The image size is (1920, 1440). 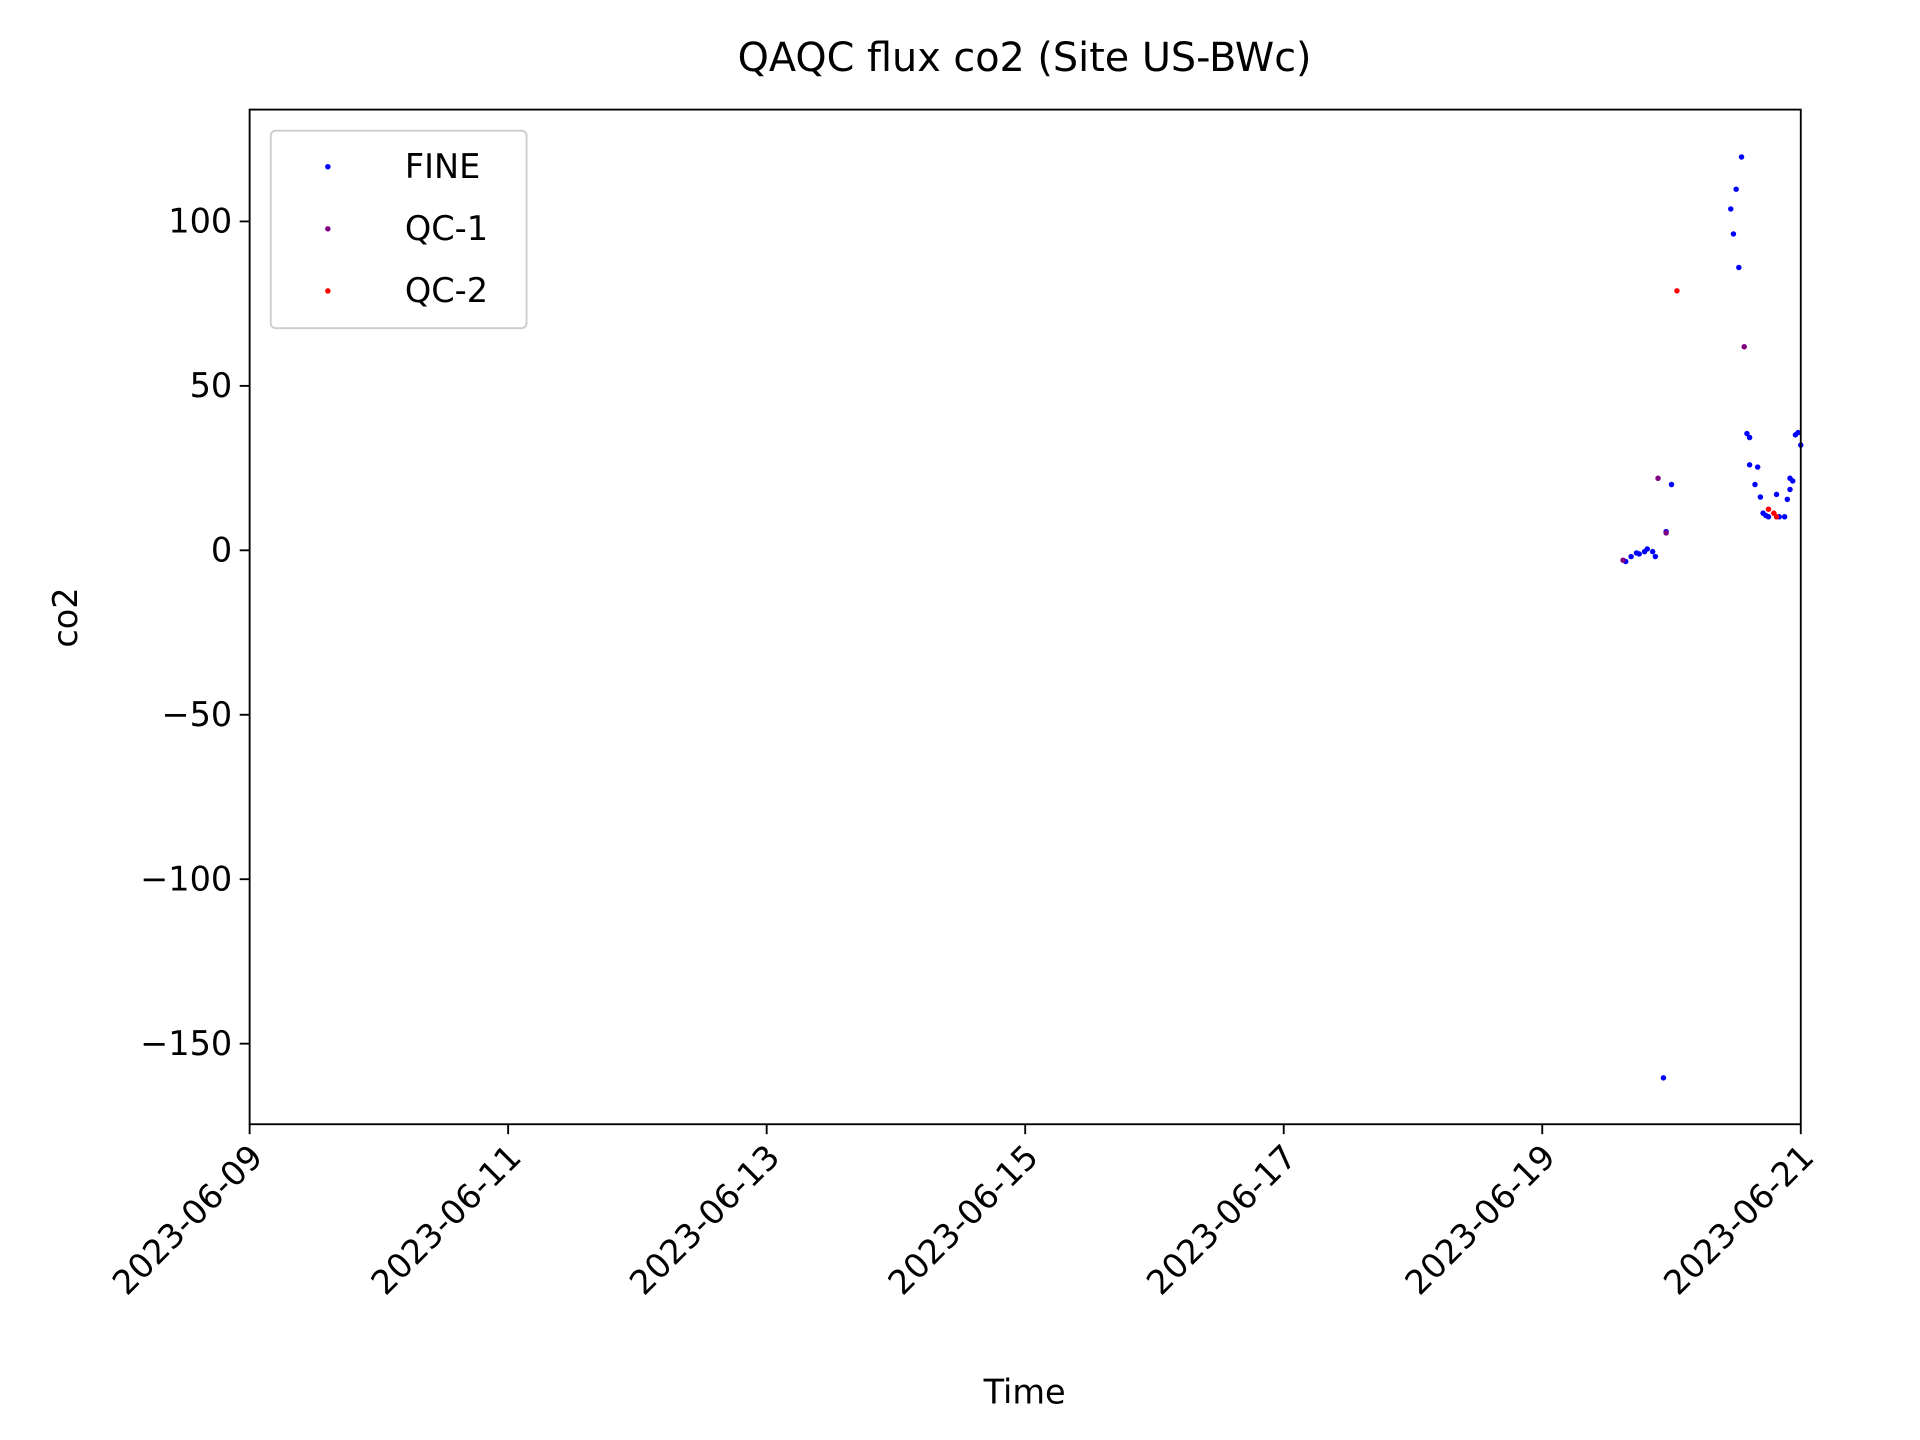 What do you see at coordinates (1480, 1219) in the screenshot?
I see `x-tick-label: 2023-06-19` at bounding box center [1480, 1219].